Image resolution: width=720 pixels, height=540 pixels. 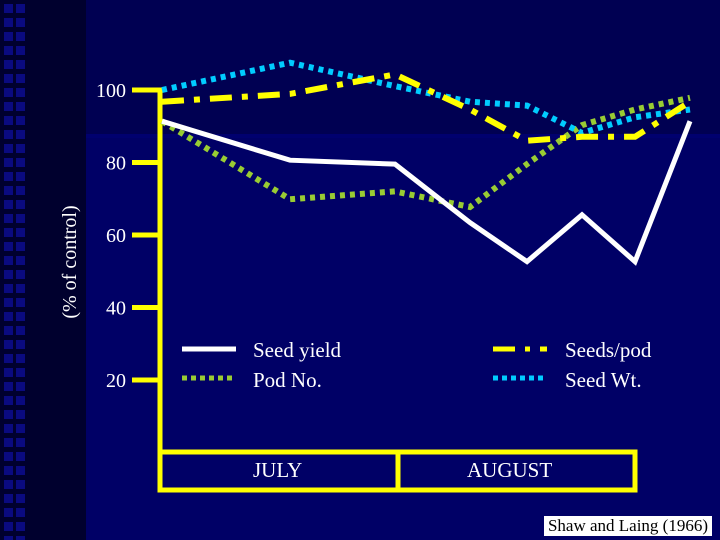 What do you see at coordinates (116, 236) in the screenshot?
I see `y-tick-label: 60` at bounding box center [116, 236].